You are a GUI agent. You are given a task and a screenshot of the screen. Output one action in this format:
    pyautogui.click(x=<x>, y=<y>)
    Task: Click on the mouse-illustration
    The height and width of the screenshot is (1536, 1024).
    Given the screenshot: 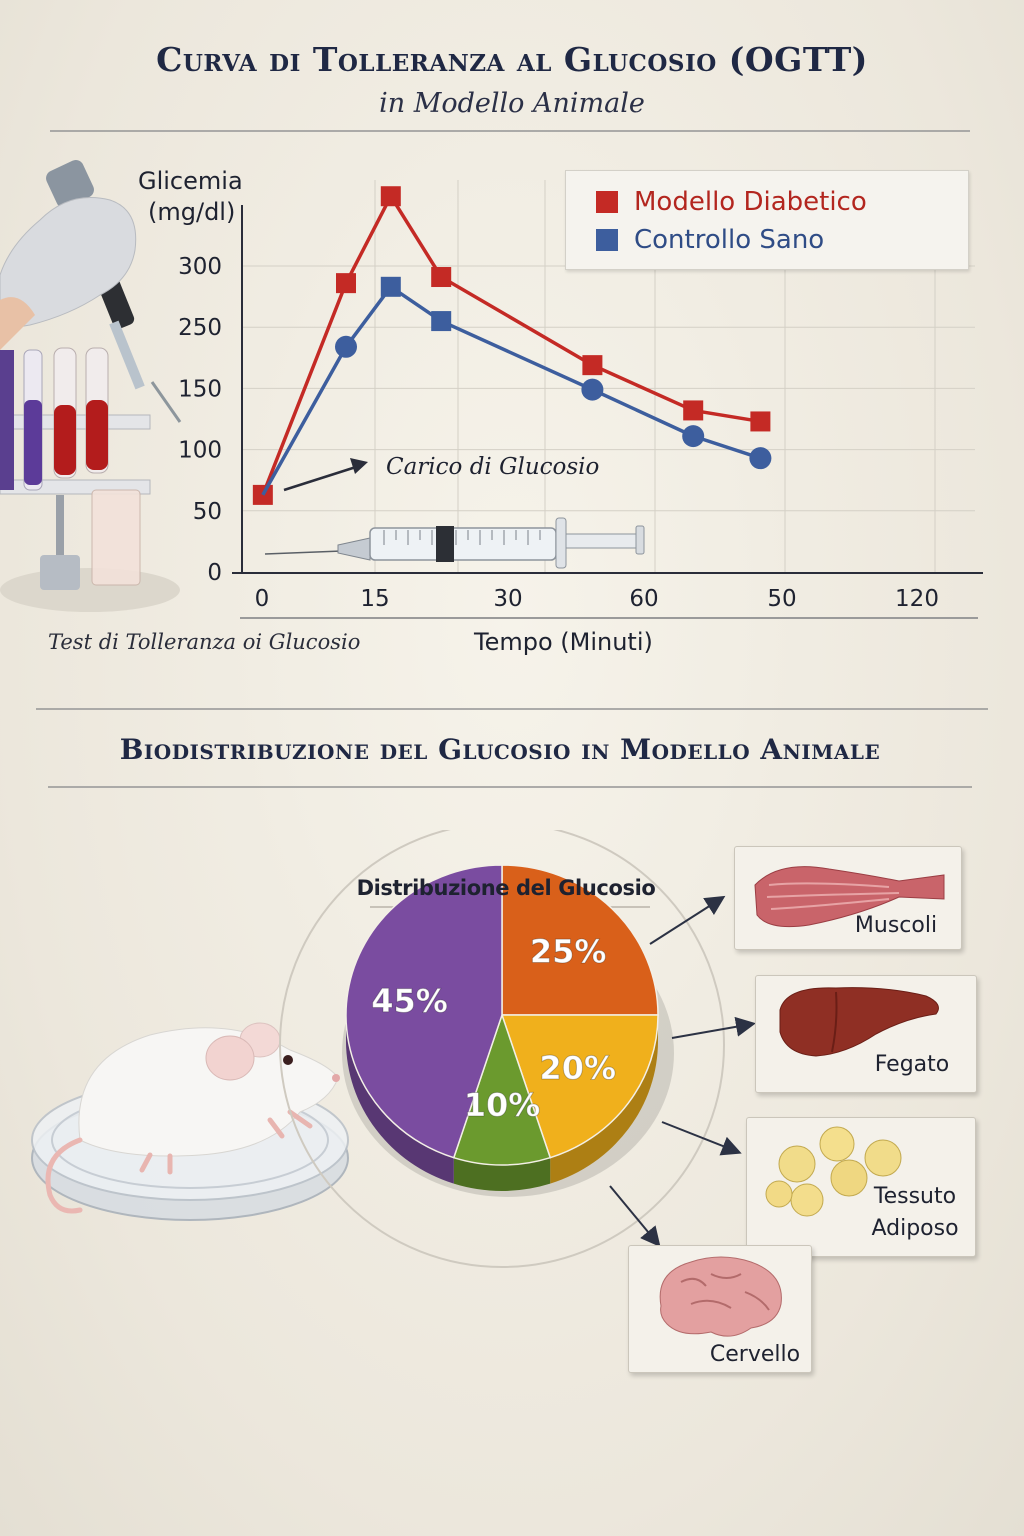 What is the action you would take?
    pyautogui.click(x=190, y=1121)
    